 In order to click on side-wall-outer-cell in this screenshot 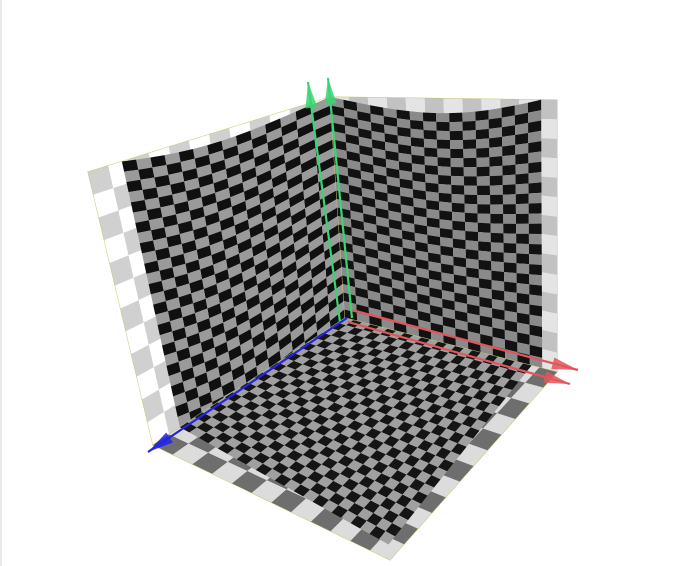, I will do `click(137, 338)`.